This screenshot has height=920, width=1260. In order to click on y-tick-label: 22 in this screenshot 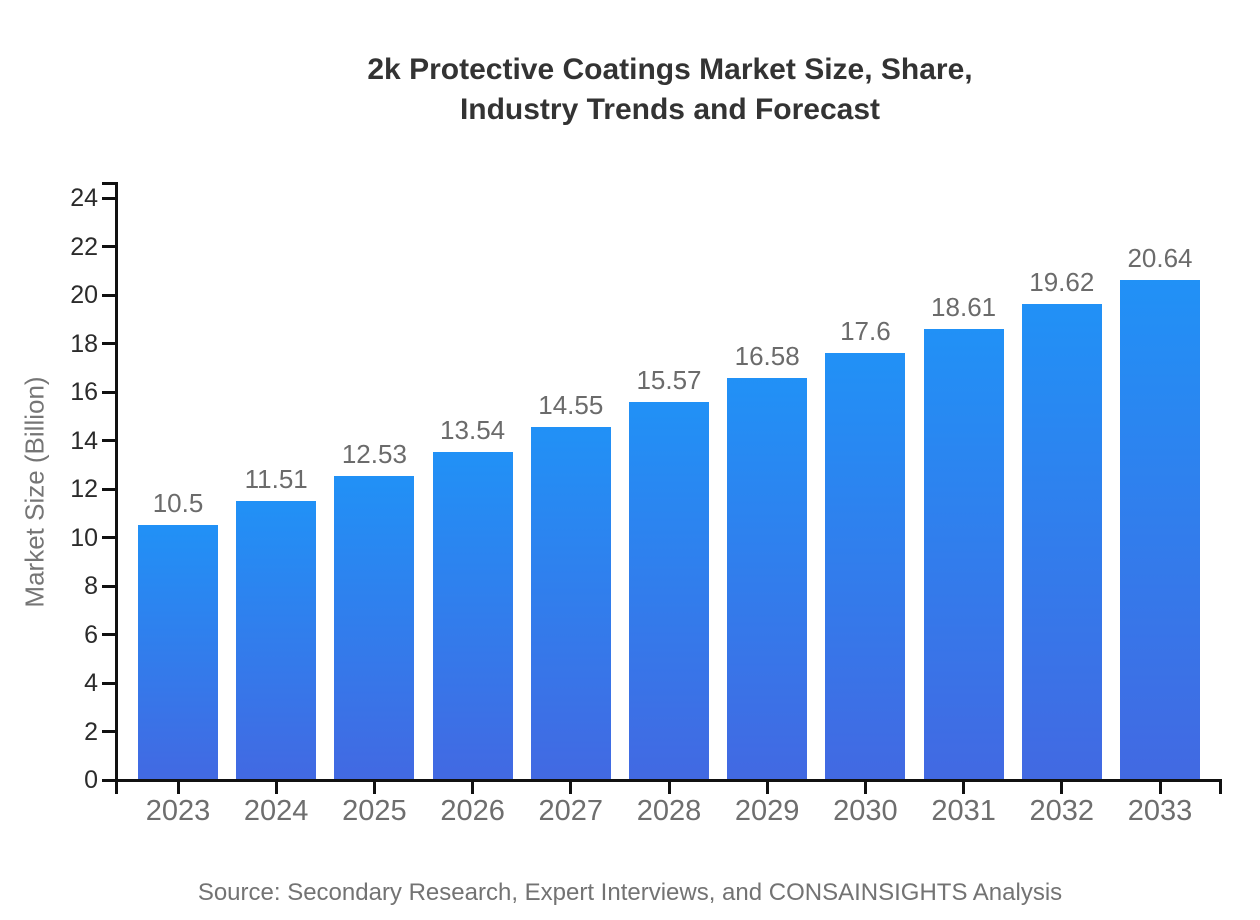, I will do `click(84, 246)`.